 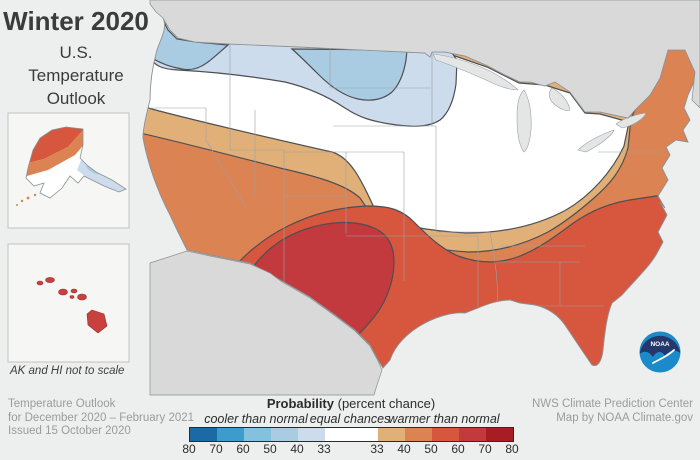 What do you see at coordinates (349, 74) in the screenshot?
I see `band-cool-40-50-lobe` at bounding box center [349, 74].